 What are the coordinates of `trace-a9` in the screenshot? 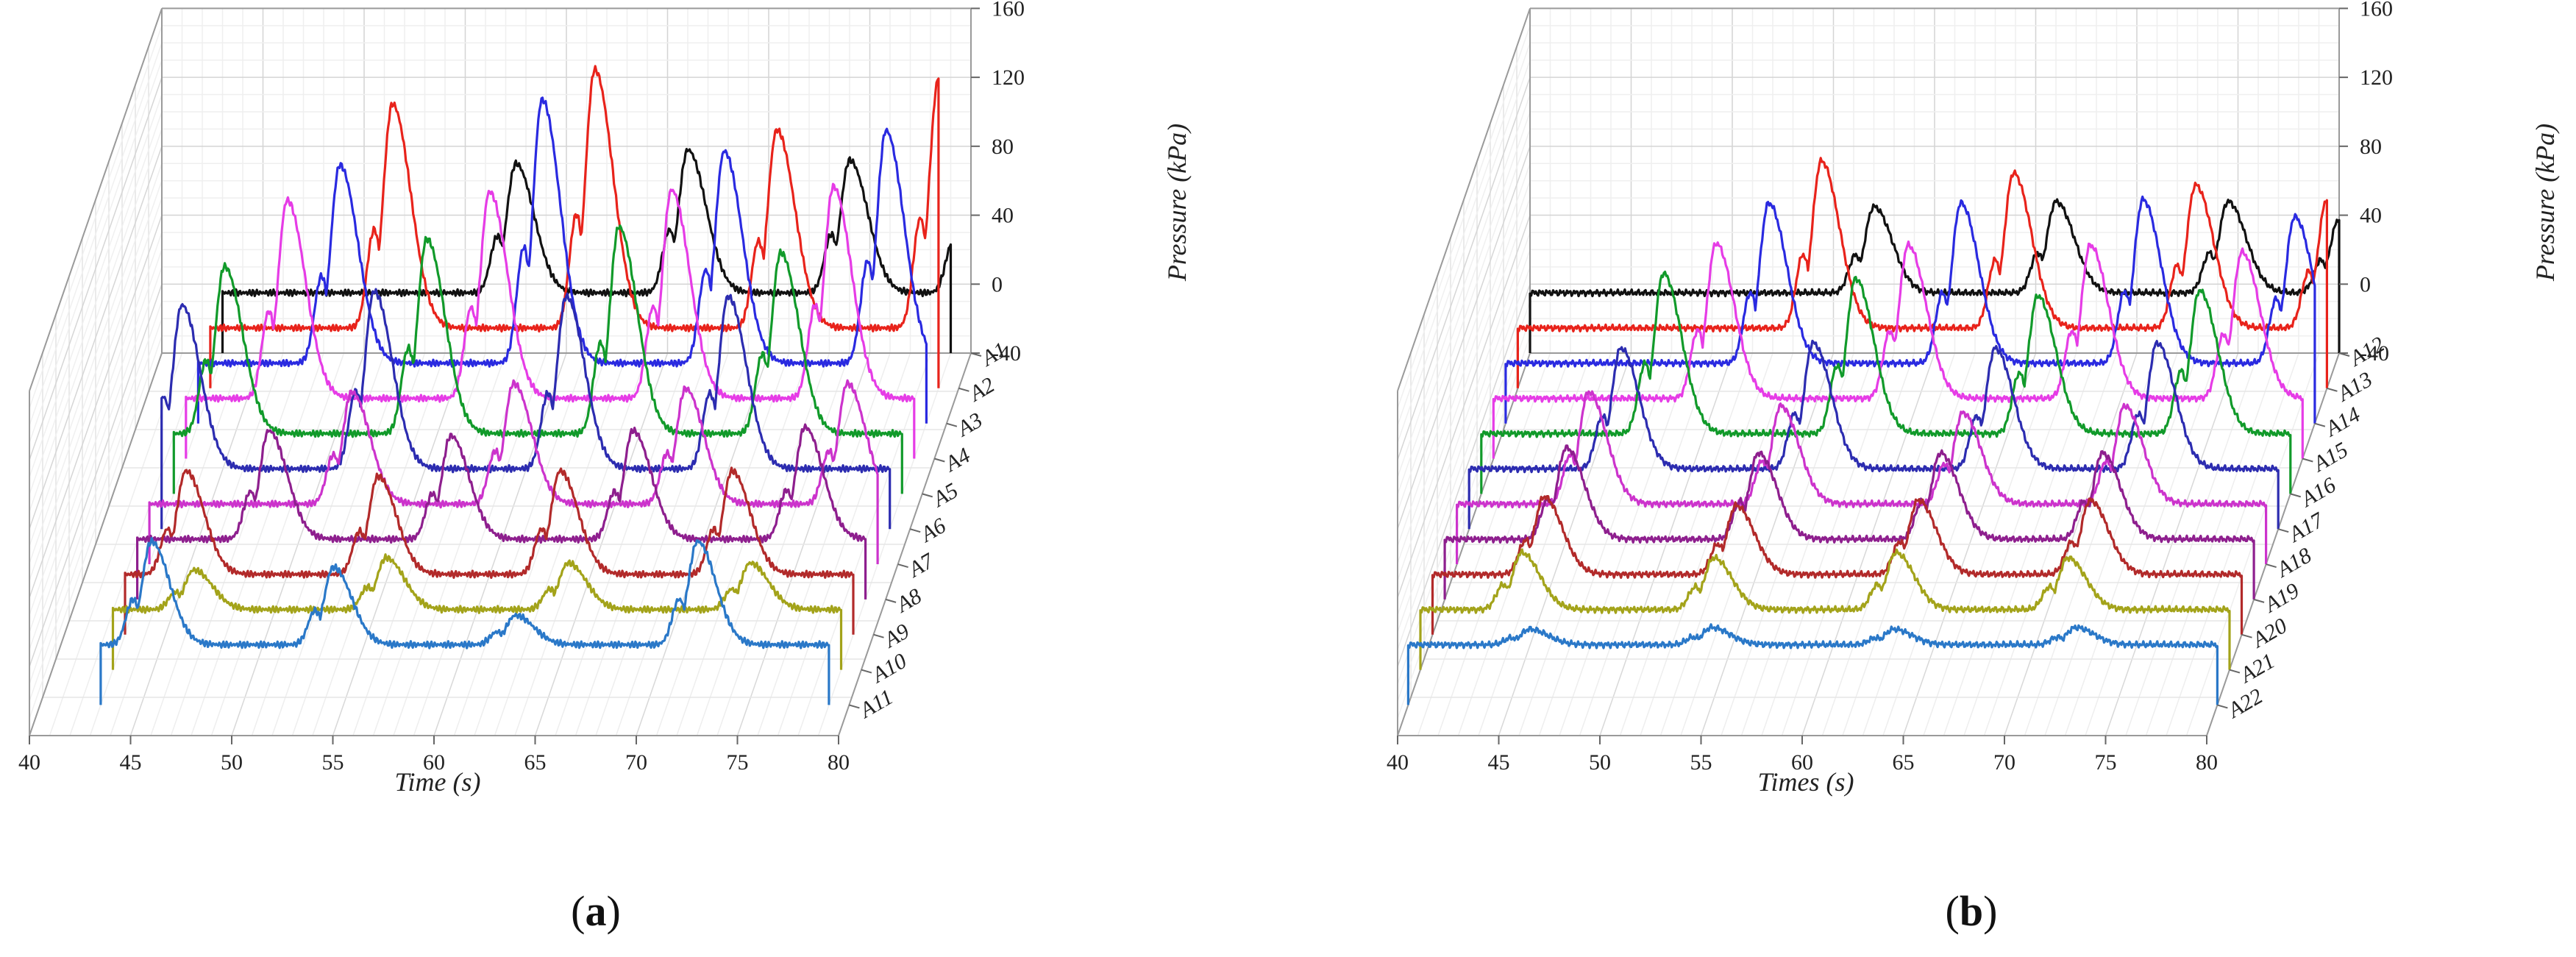 It's located at (489, 550).